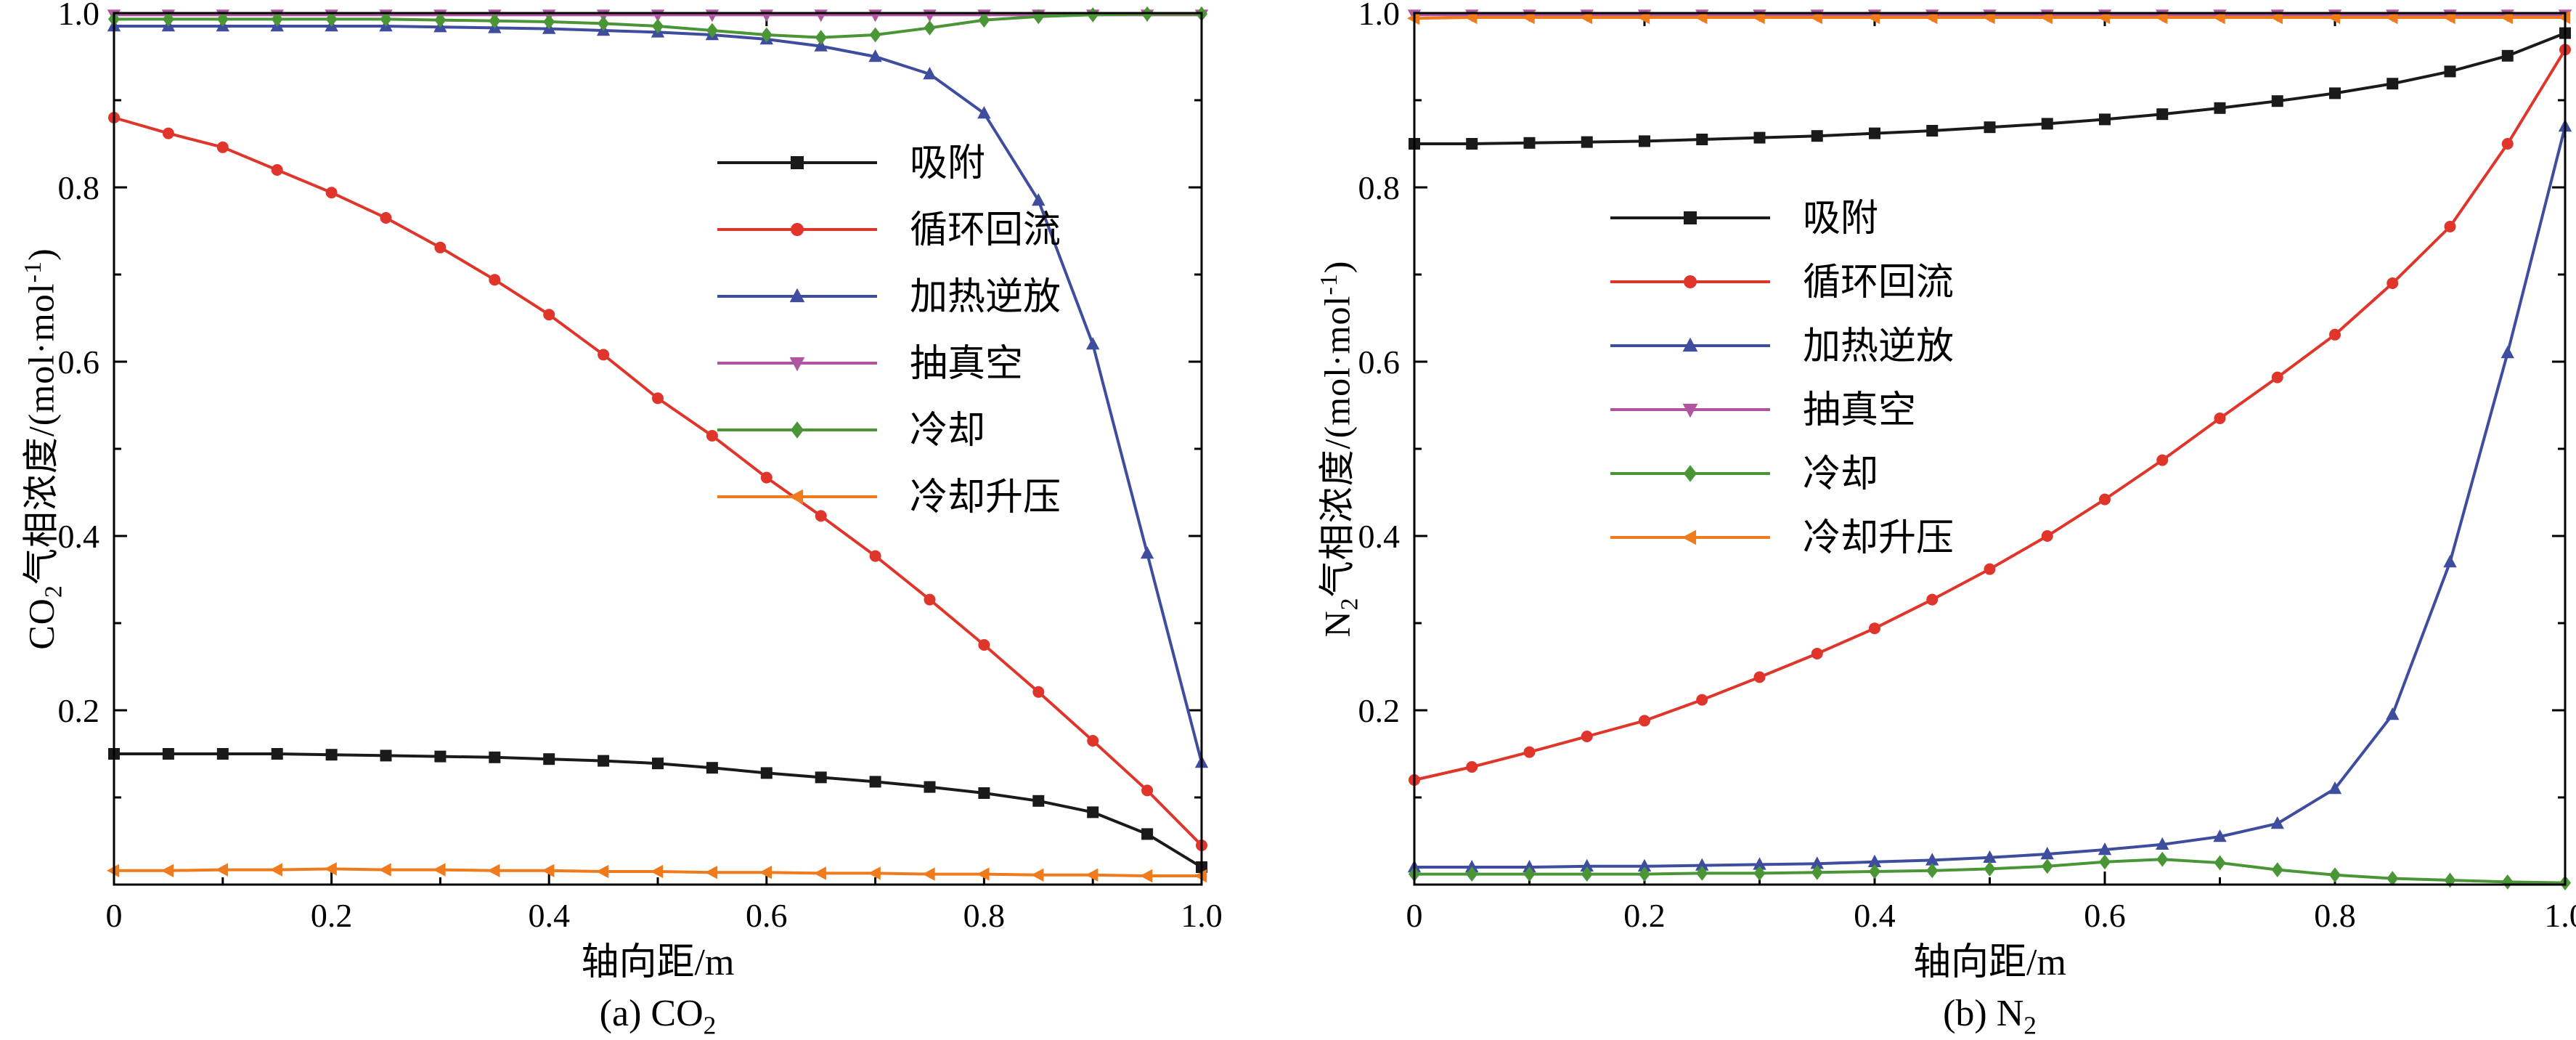 The image size is (2576, 1040). What do you see at coordinates (1337, 267) in the screenshot?
I see `y-label-close: )` at bounding box center [1337, 267].